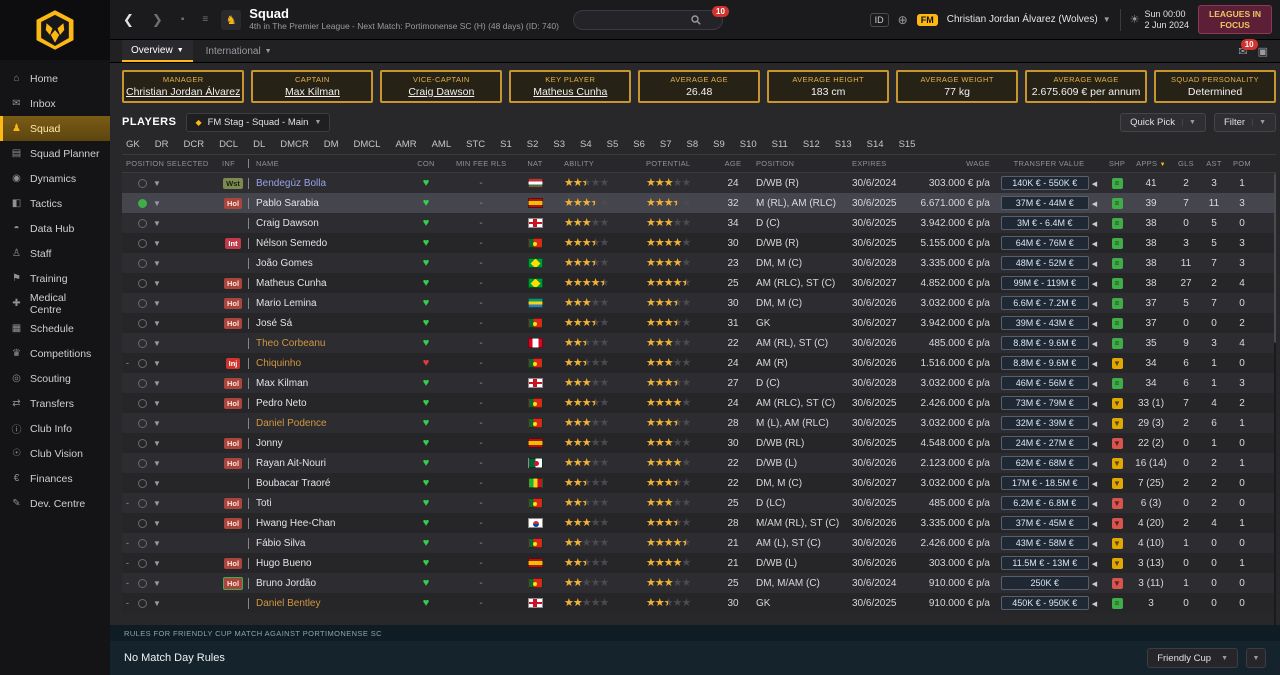 The height and width of the screenshot is (675, 1280). Describe the element at coordinates (875, 144) in the screenshot. I see `position-tab-s14: S14` at that location.